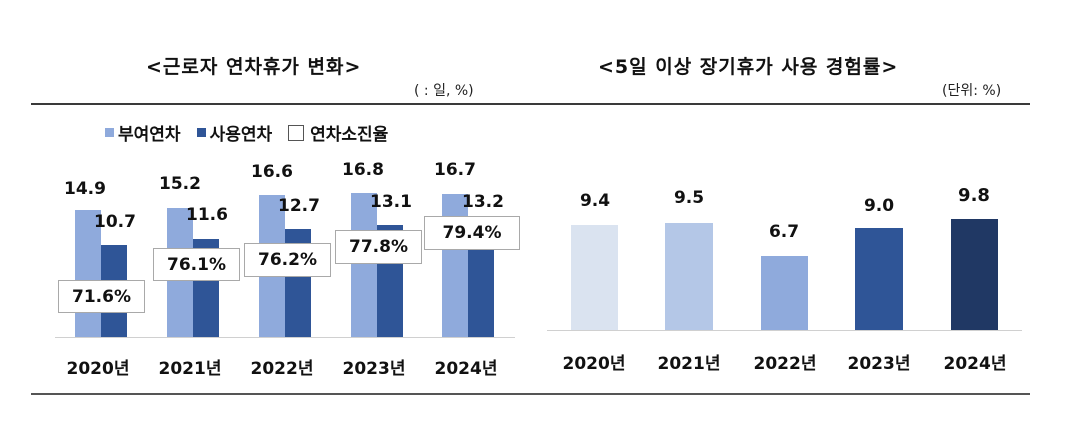  I want to click on rate-box-2023: 77.8%, so click(378, 247).